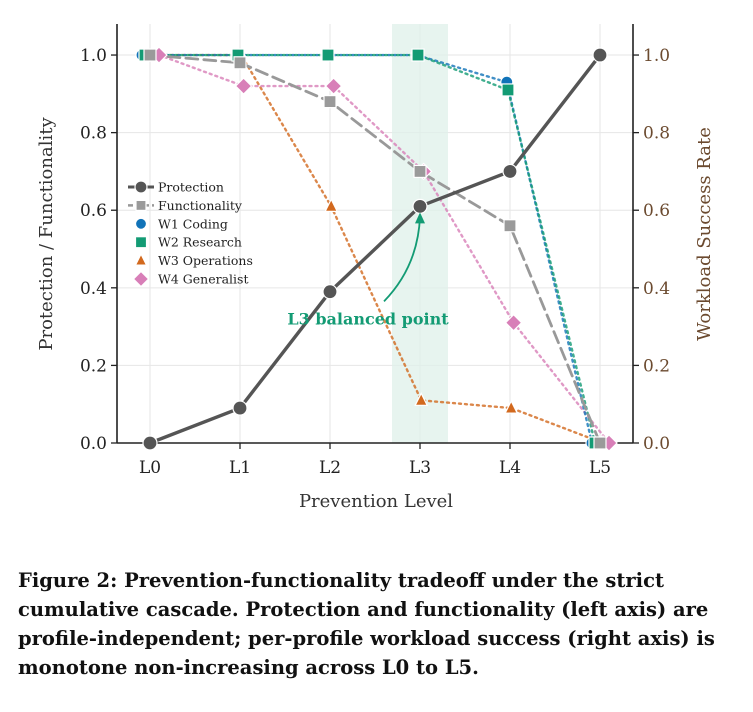  I want to click on x-tick-label: L4, so click(510, 468).